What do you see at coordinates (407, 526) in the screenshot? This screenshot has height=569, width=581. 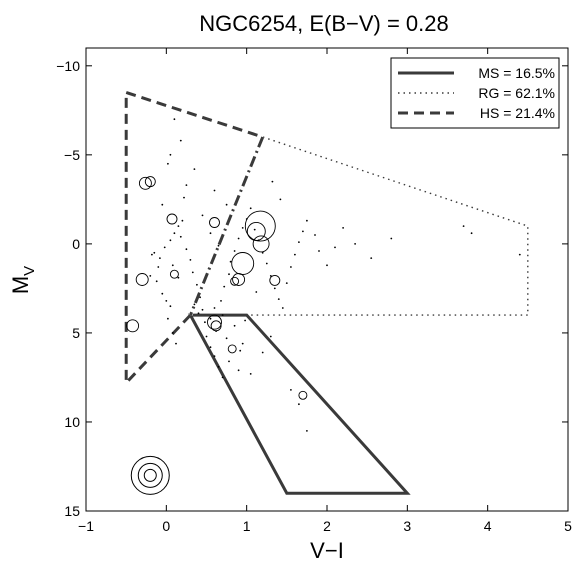 I see `x-tick-label-4: 3` at bounding box center [407, 526].